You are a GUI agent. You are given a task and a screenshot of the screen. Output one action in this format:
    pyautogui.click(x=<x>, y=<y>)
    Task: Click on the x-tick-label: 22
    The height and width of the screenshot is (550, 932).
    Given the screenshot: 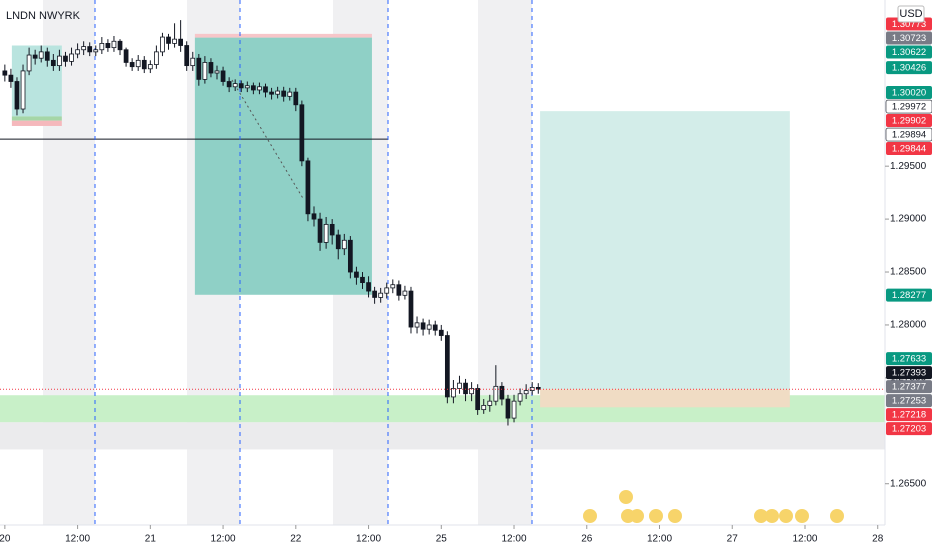 What is the action you would take?
    pyautogui.click(x=296, y=539)
    